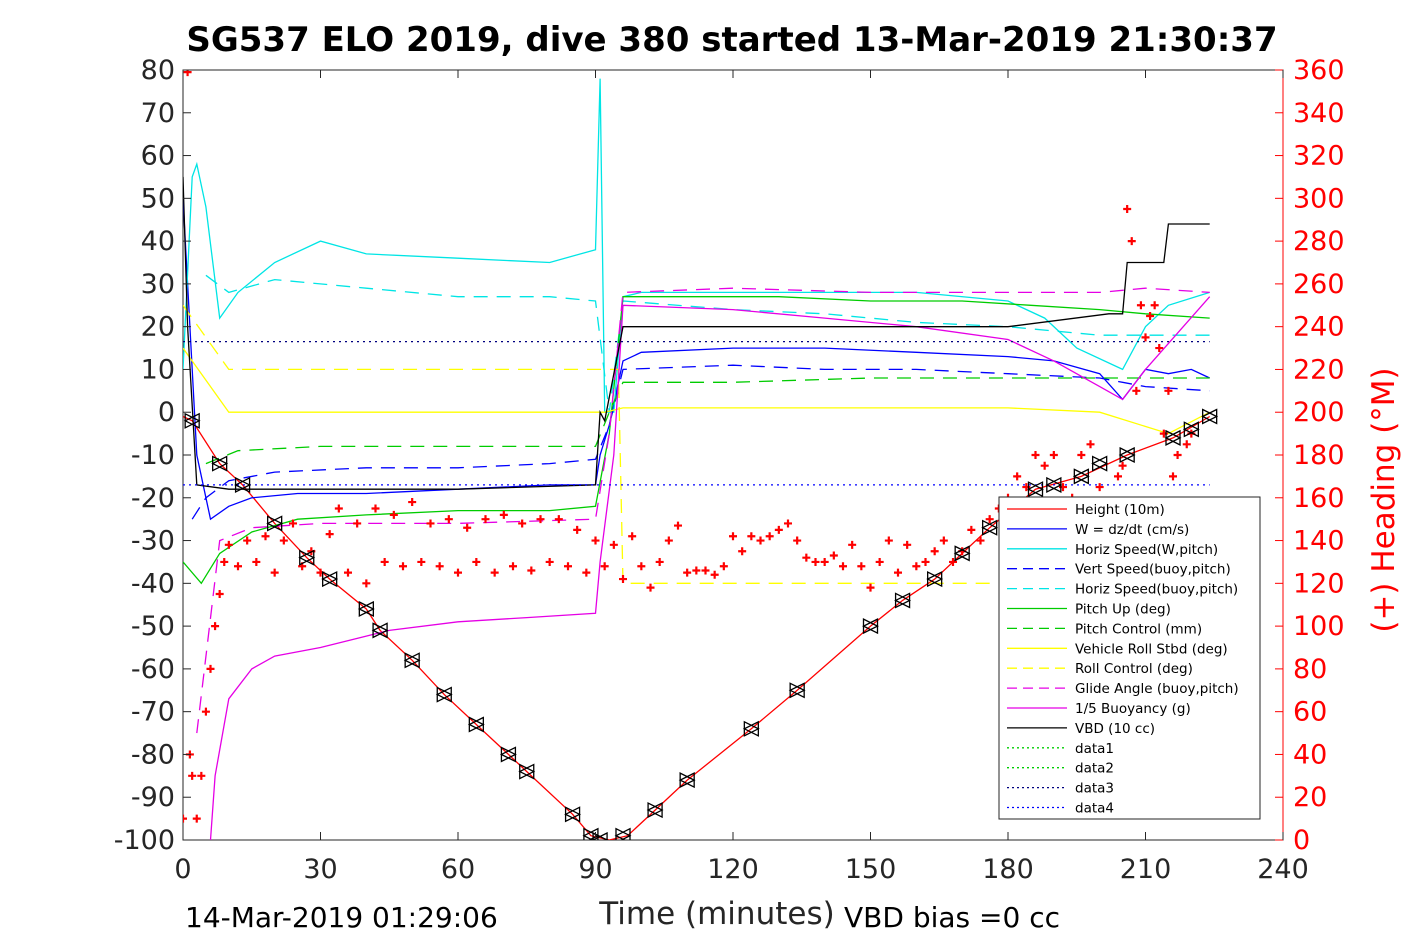 This screenshot has height=945, width=1417. What do you see at coordinates (1157, 689) in the screenshot?
I see `legend-label: Glide Angle (buoy,pitch)` at bounding box center [1157, 689].